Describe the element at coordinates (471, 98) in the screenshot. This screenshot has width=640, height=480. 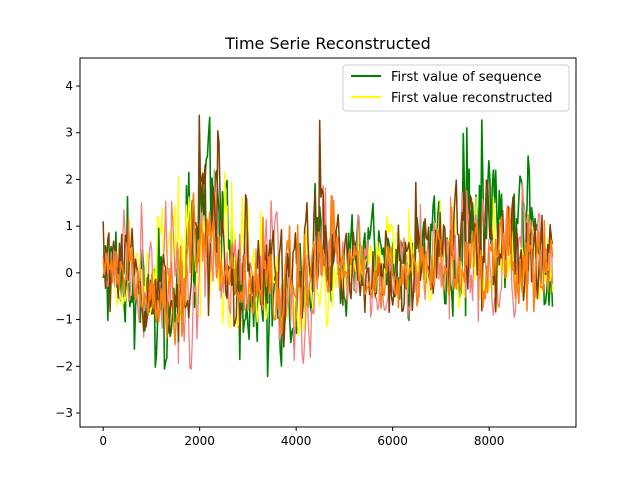
I see `legend-label-reconstructed: First value reconstructed` at that location.